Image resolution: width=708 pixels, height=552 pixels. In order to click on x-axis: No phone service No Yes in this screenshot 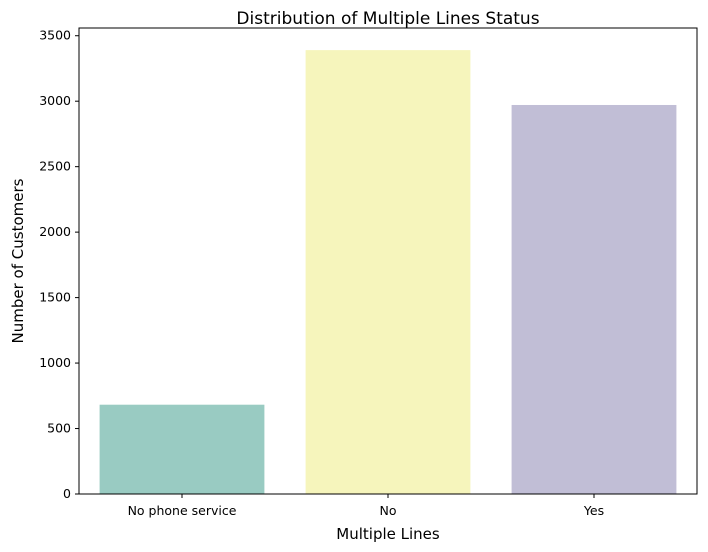, I will do `click(366, 506)`.